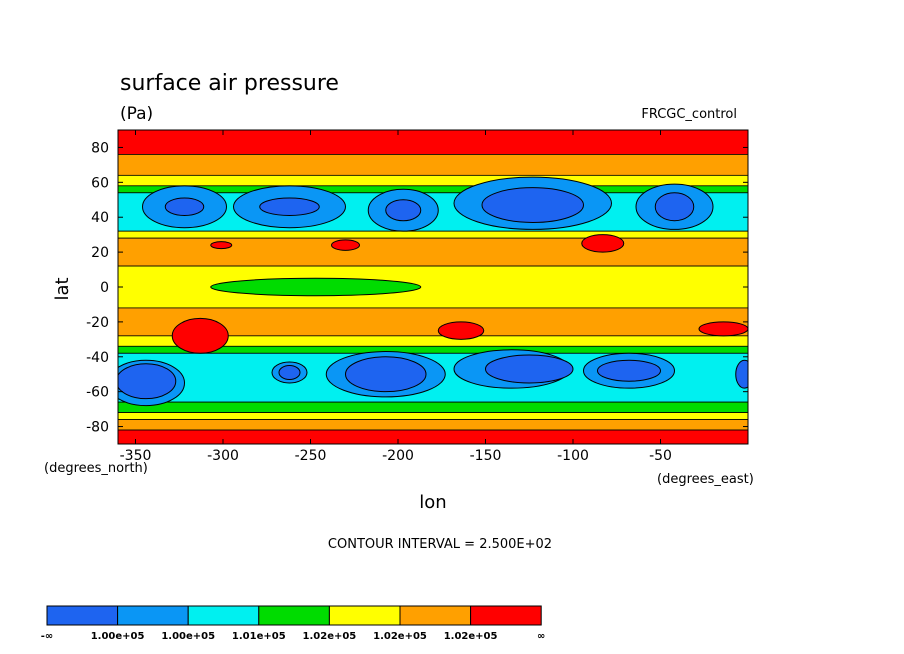 The image size is (904, 654). Describe the element at coordinates (136, 114) in the screenshot. I see `chart-units: (Pa)` at that location.